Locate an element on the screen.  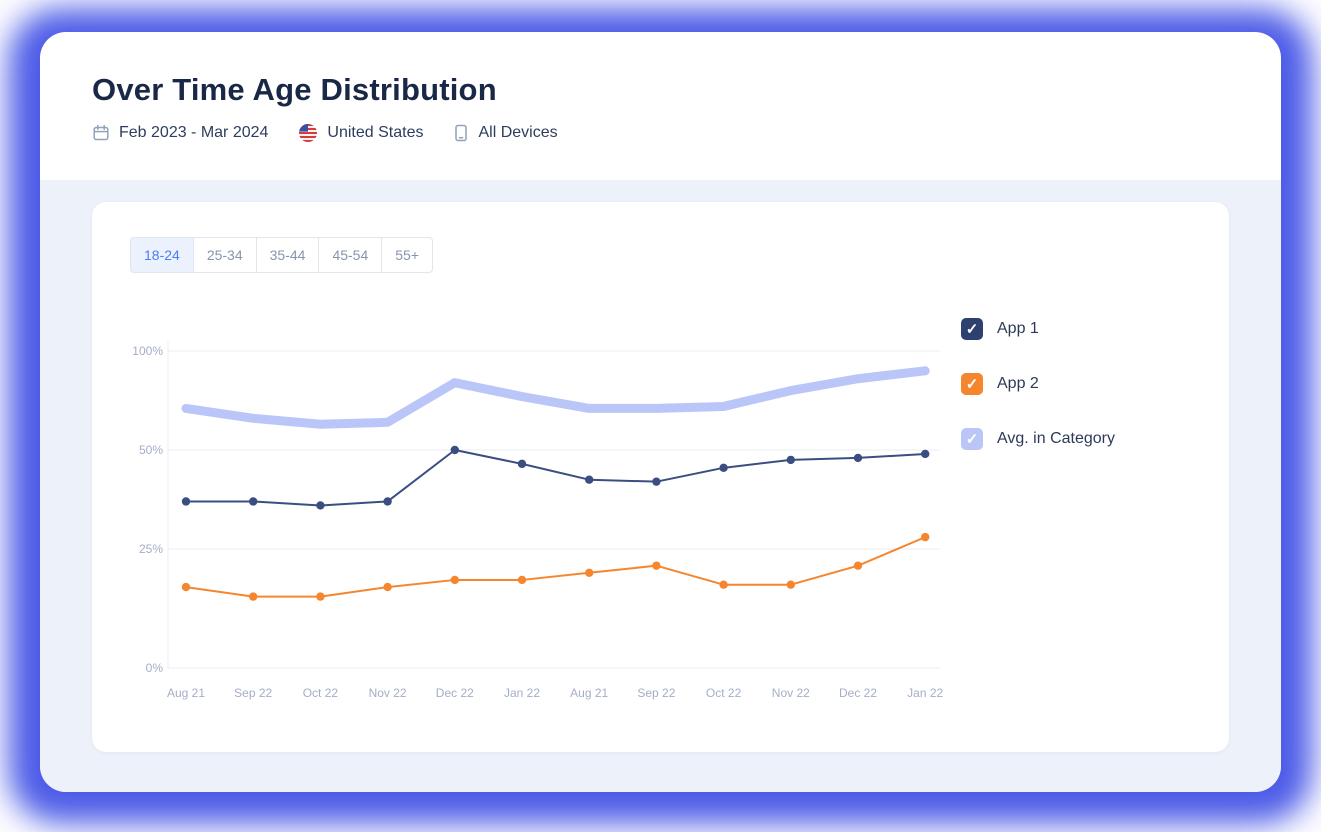
us-flag-icon is located at coordinates (308, 133).